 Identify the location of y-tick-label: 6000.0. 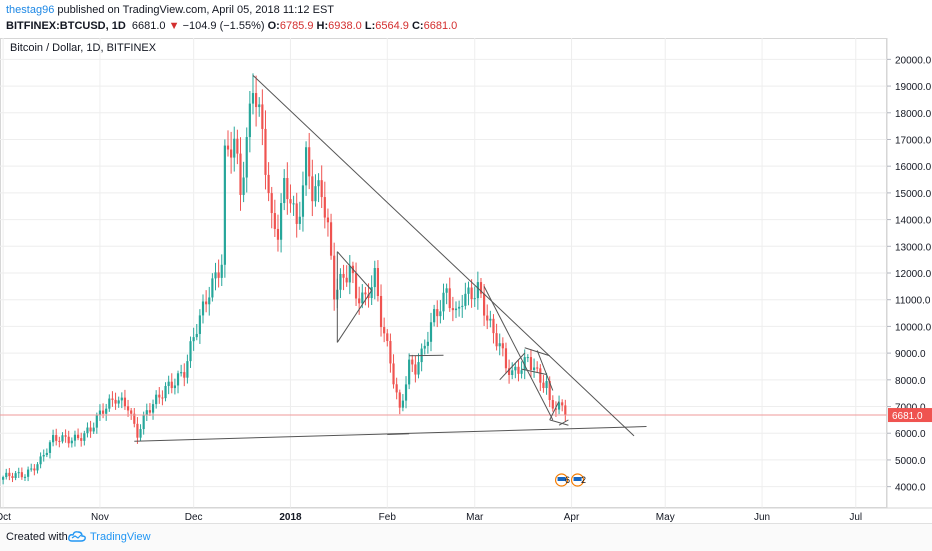
(910, 434).